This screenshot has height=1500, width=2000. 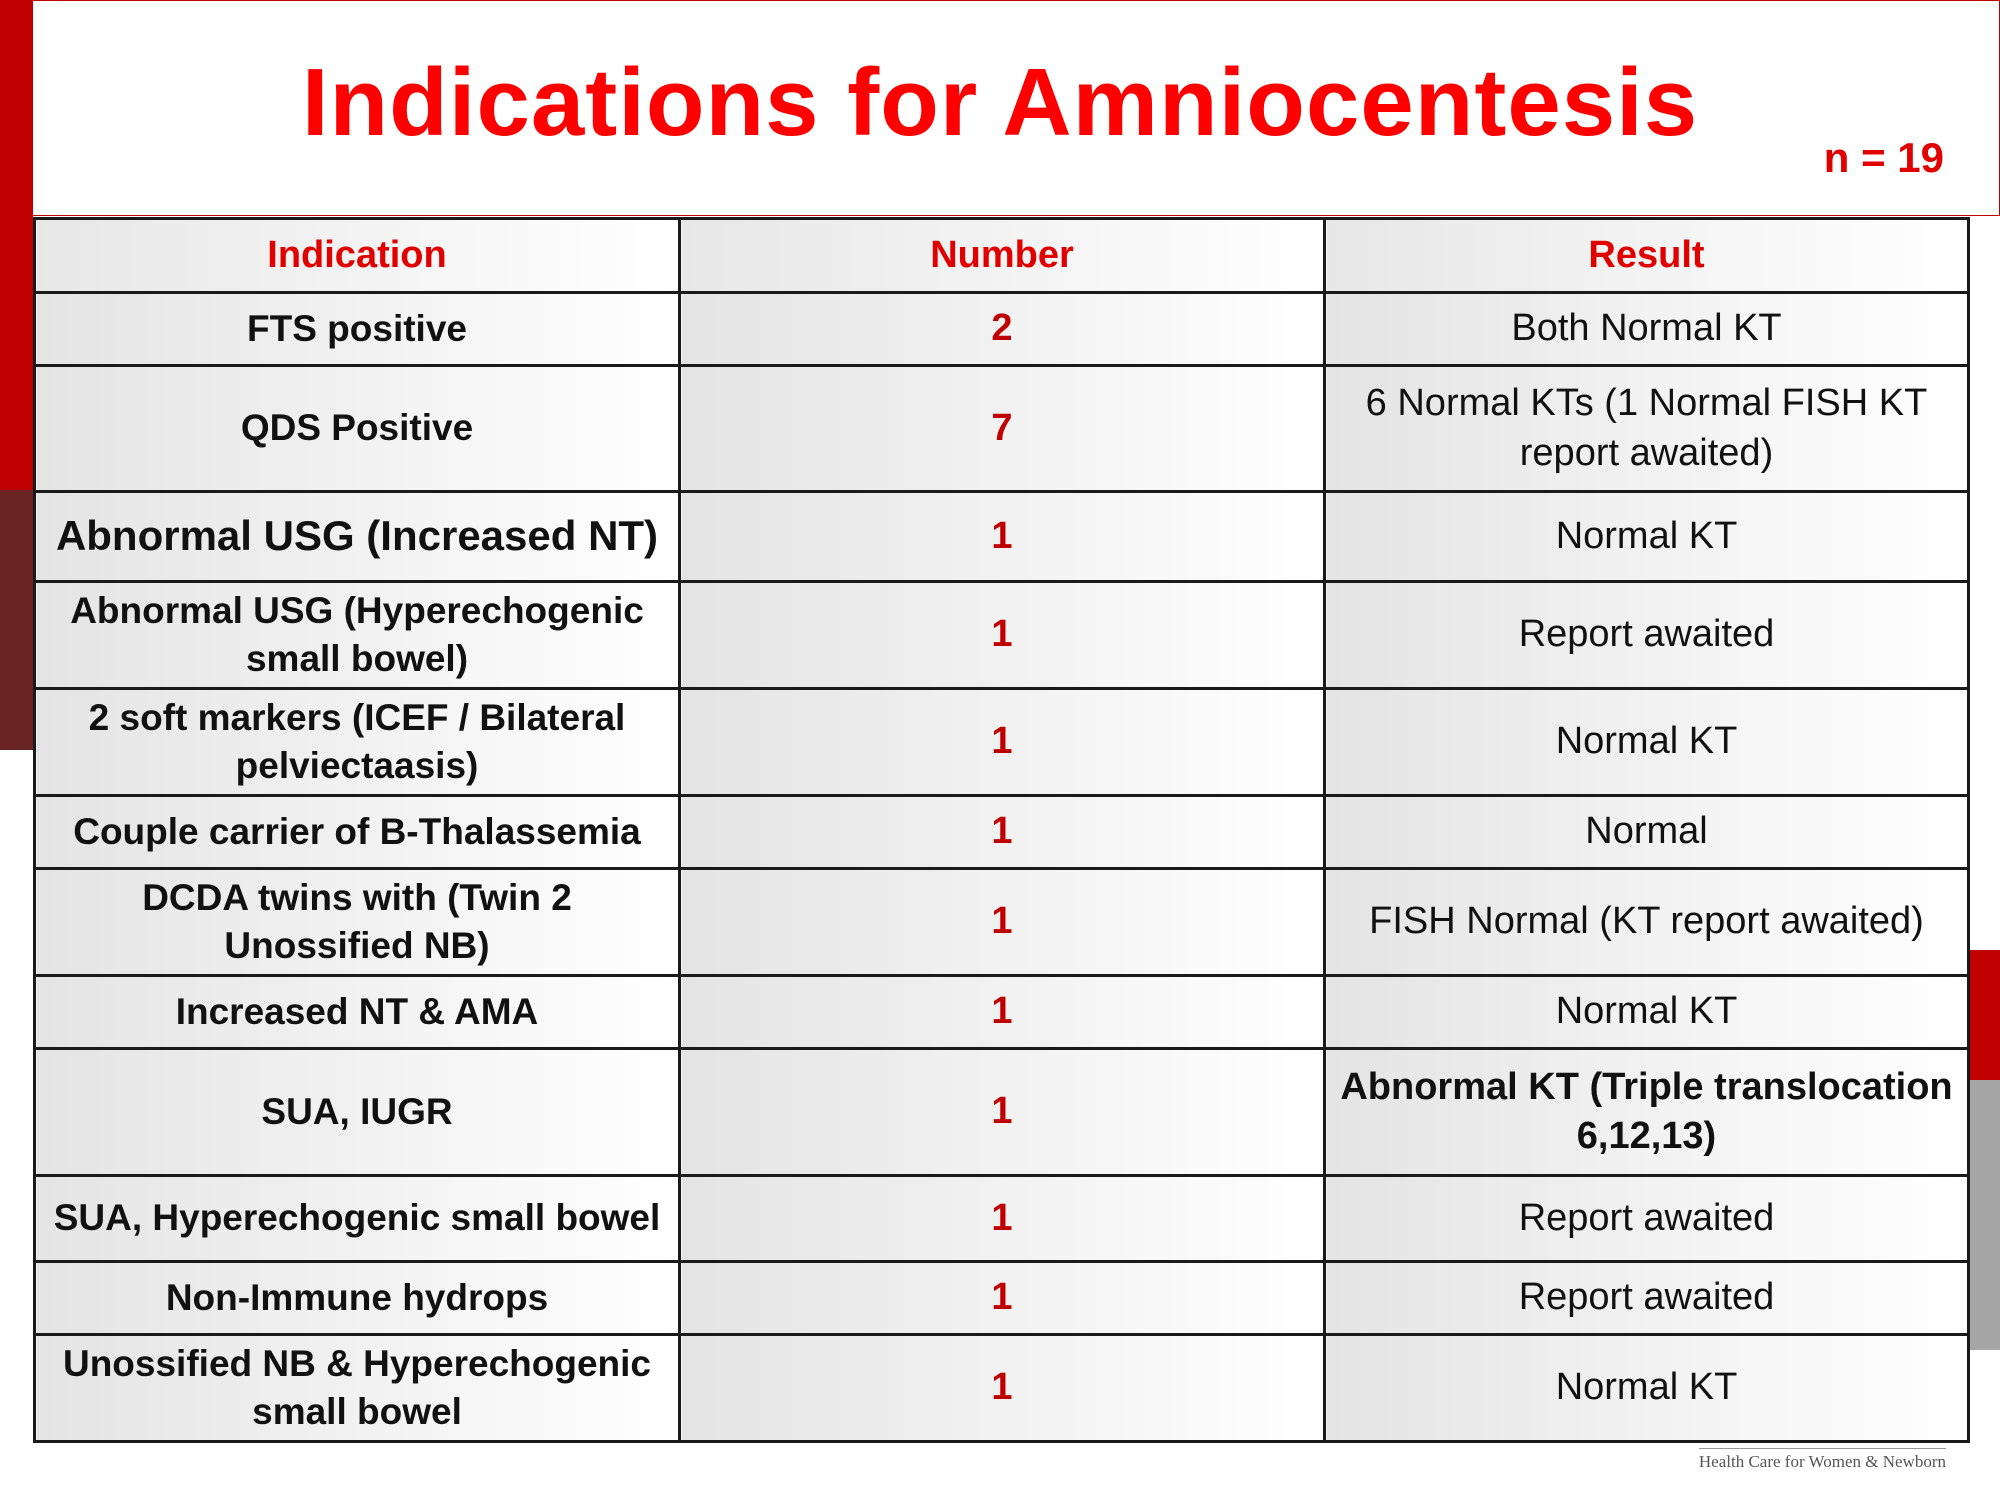 What do you see at coordinates (16, 353) in the screenshot?
I see `left-accent-bar-middle` at bounding box center [16, 353].